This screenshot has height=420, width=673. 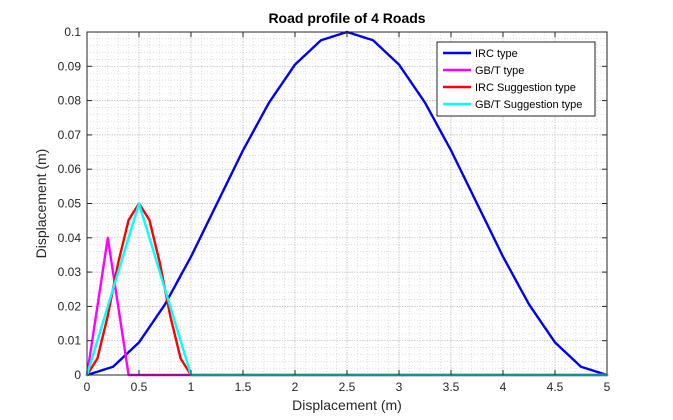 What do you see at coordinates (41, 204) in the screenshot?
I see `y-axis-title: Displacement (m)` at bounding box center [41, 204].